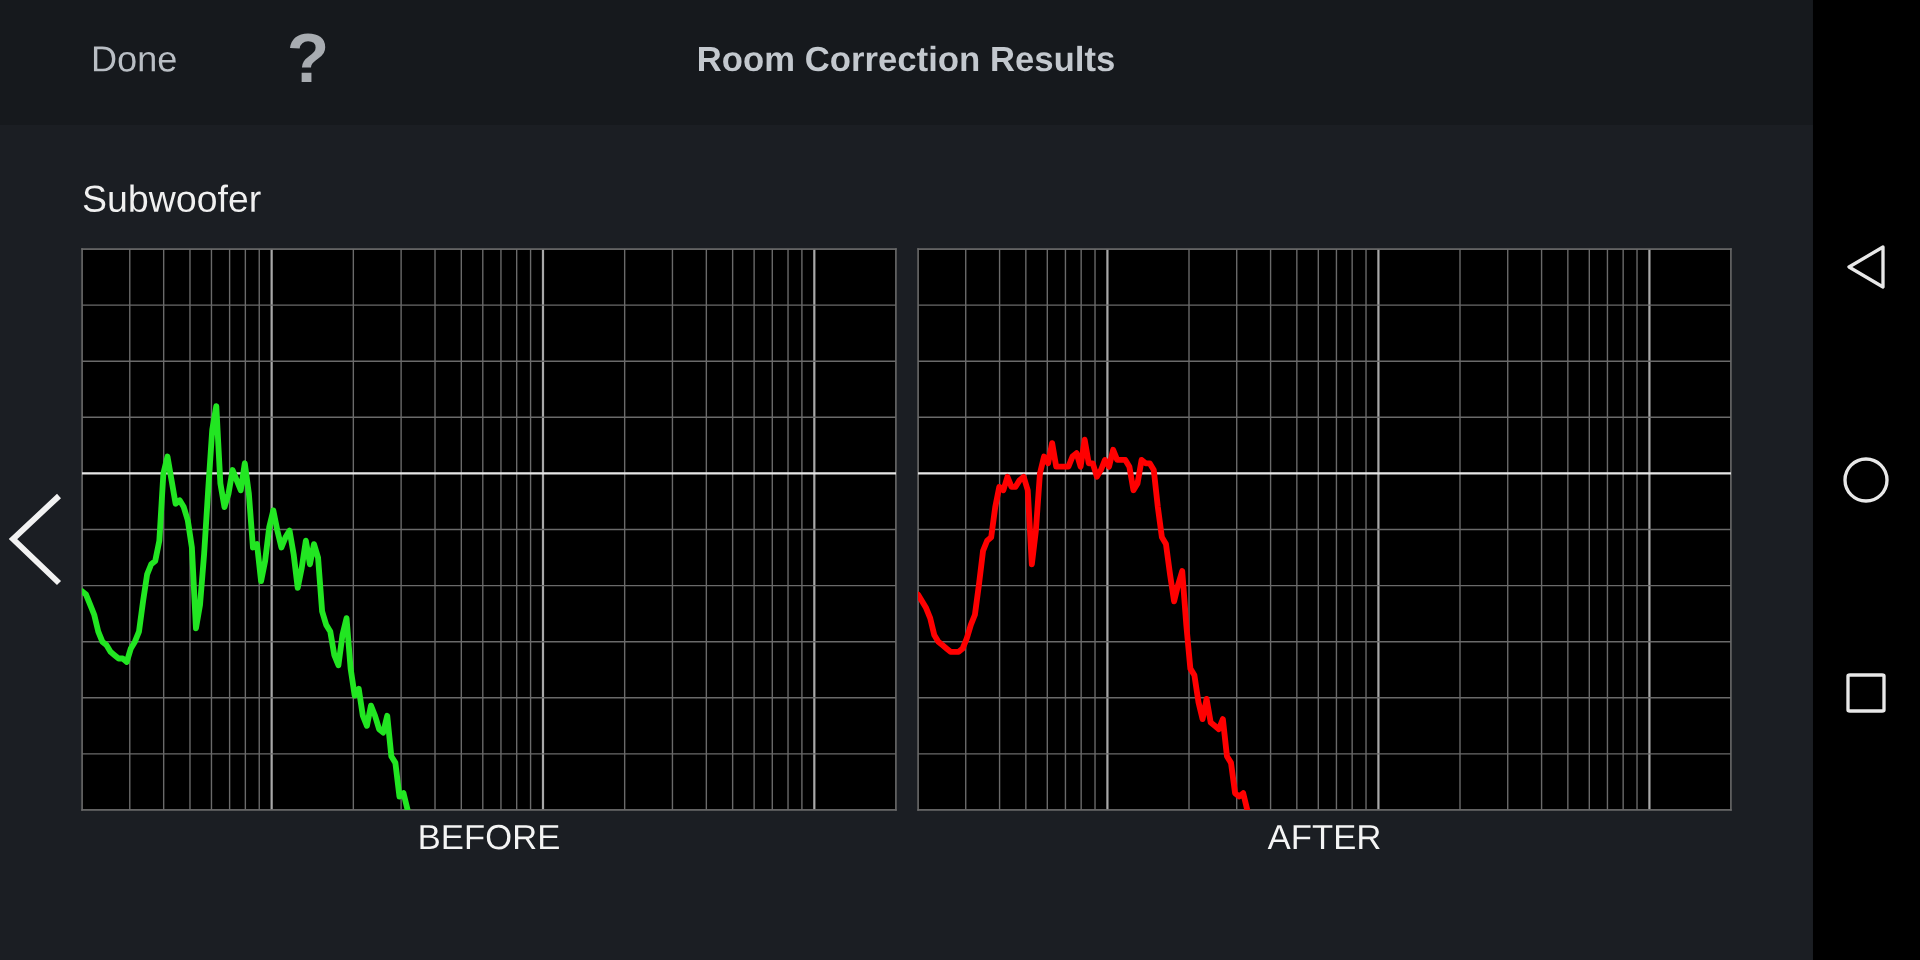 Image resolution: width=1920 pixels, height=960 pixels. What do you see at coordinates (134, 59) in the screenshot?
I see `text: Done` at bounding box center [134, 59].